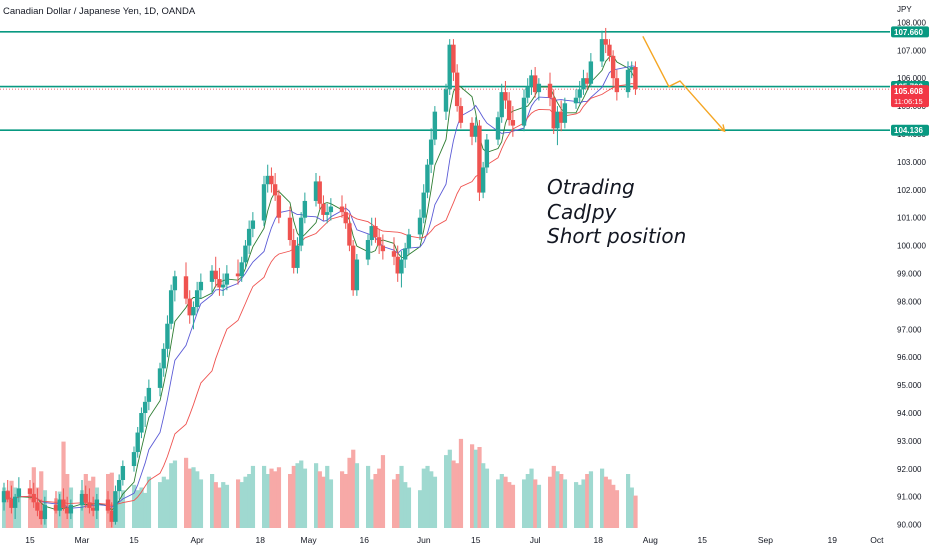 The height and width of the screenshot is (550, 932). I want to click on price-tick-label: 106.000, so click(911, 78).